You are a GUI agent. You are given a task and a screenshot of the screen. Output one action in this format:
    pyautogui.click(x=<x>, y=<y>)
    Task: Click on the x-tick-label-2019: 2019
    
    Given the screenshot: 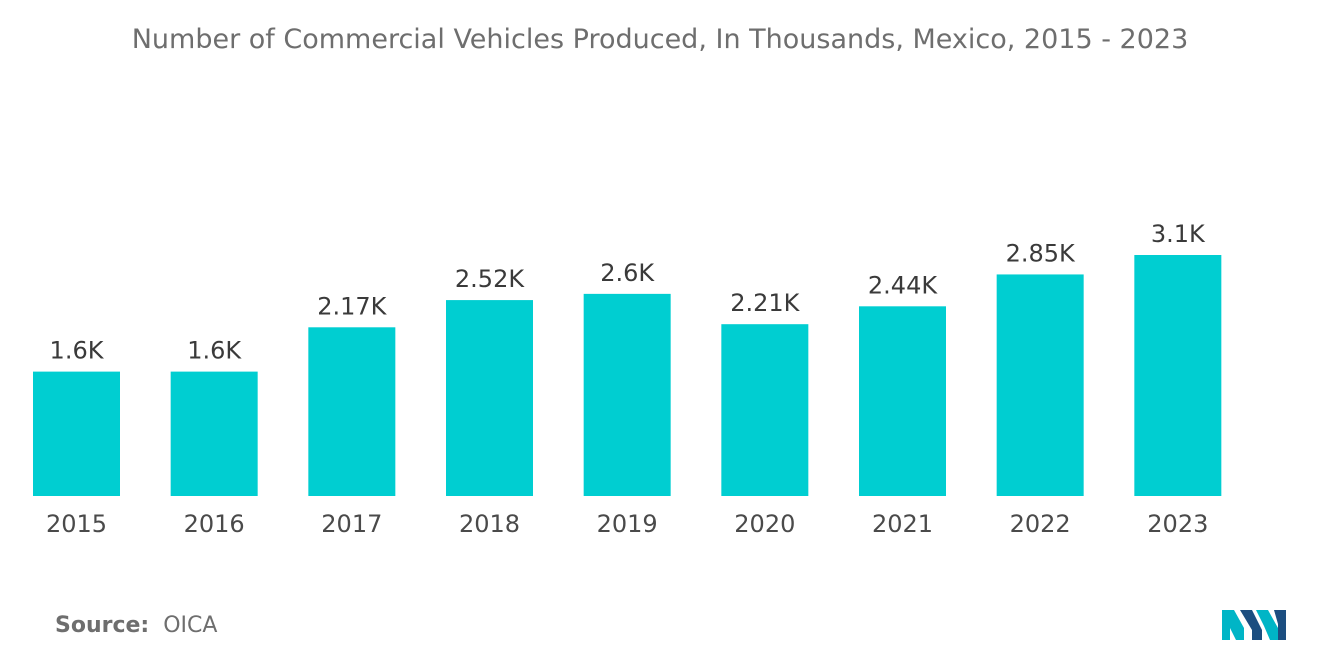 What is the action you would take?
    pyautogui.click(x=627, y=524)
    